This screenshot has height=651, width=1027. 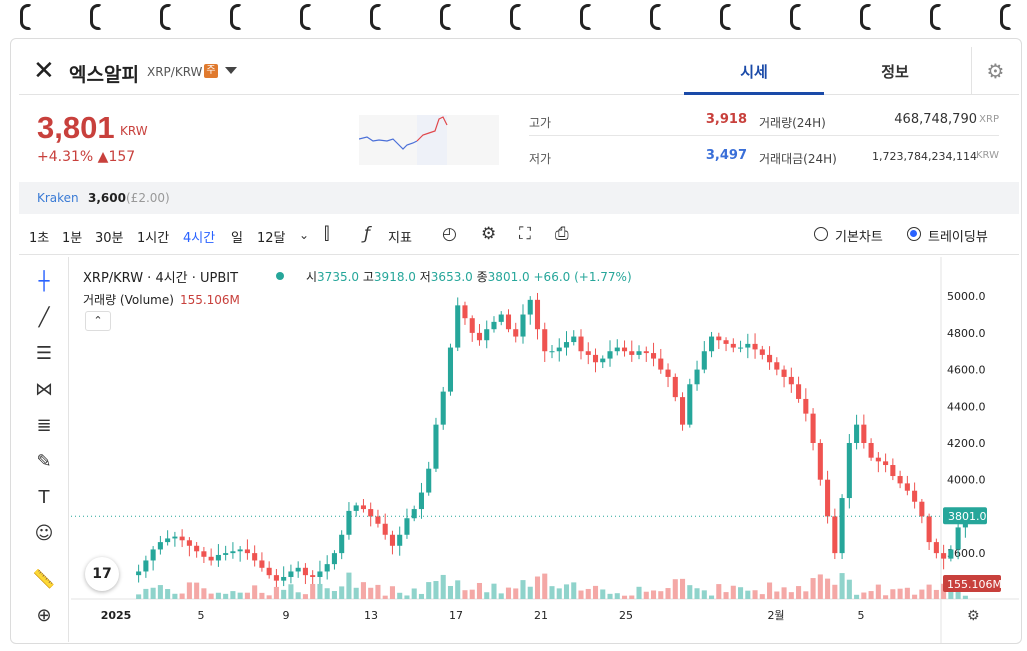 I want to click on collapse-legend-button: ⌃, so click(x=98, y=321).